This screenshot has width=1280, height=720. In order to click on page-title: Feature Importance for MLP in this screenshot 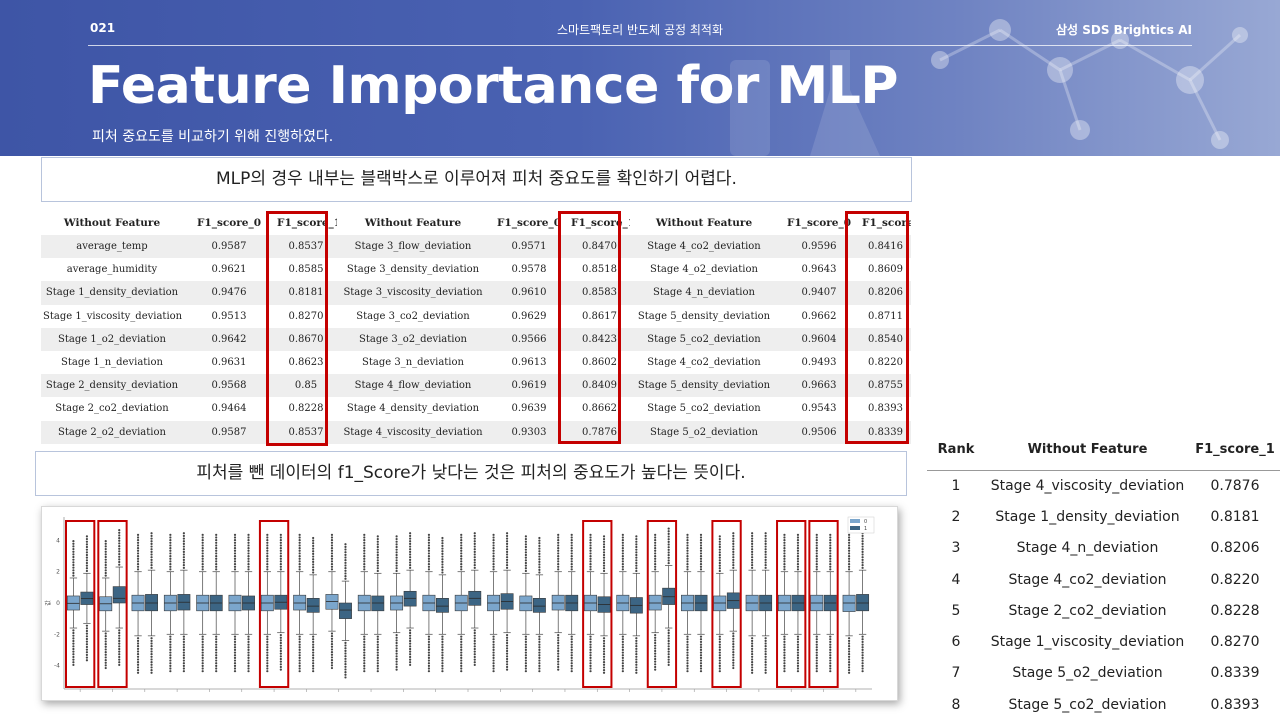, I will do `click(493, 86)`.